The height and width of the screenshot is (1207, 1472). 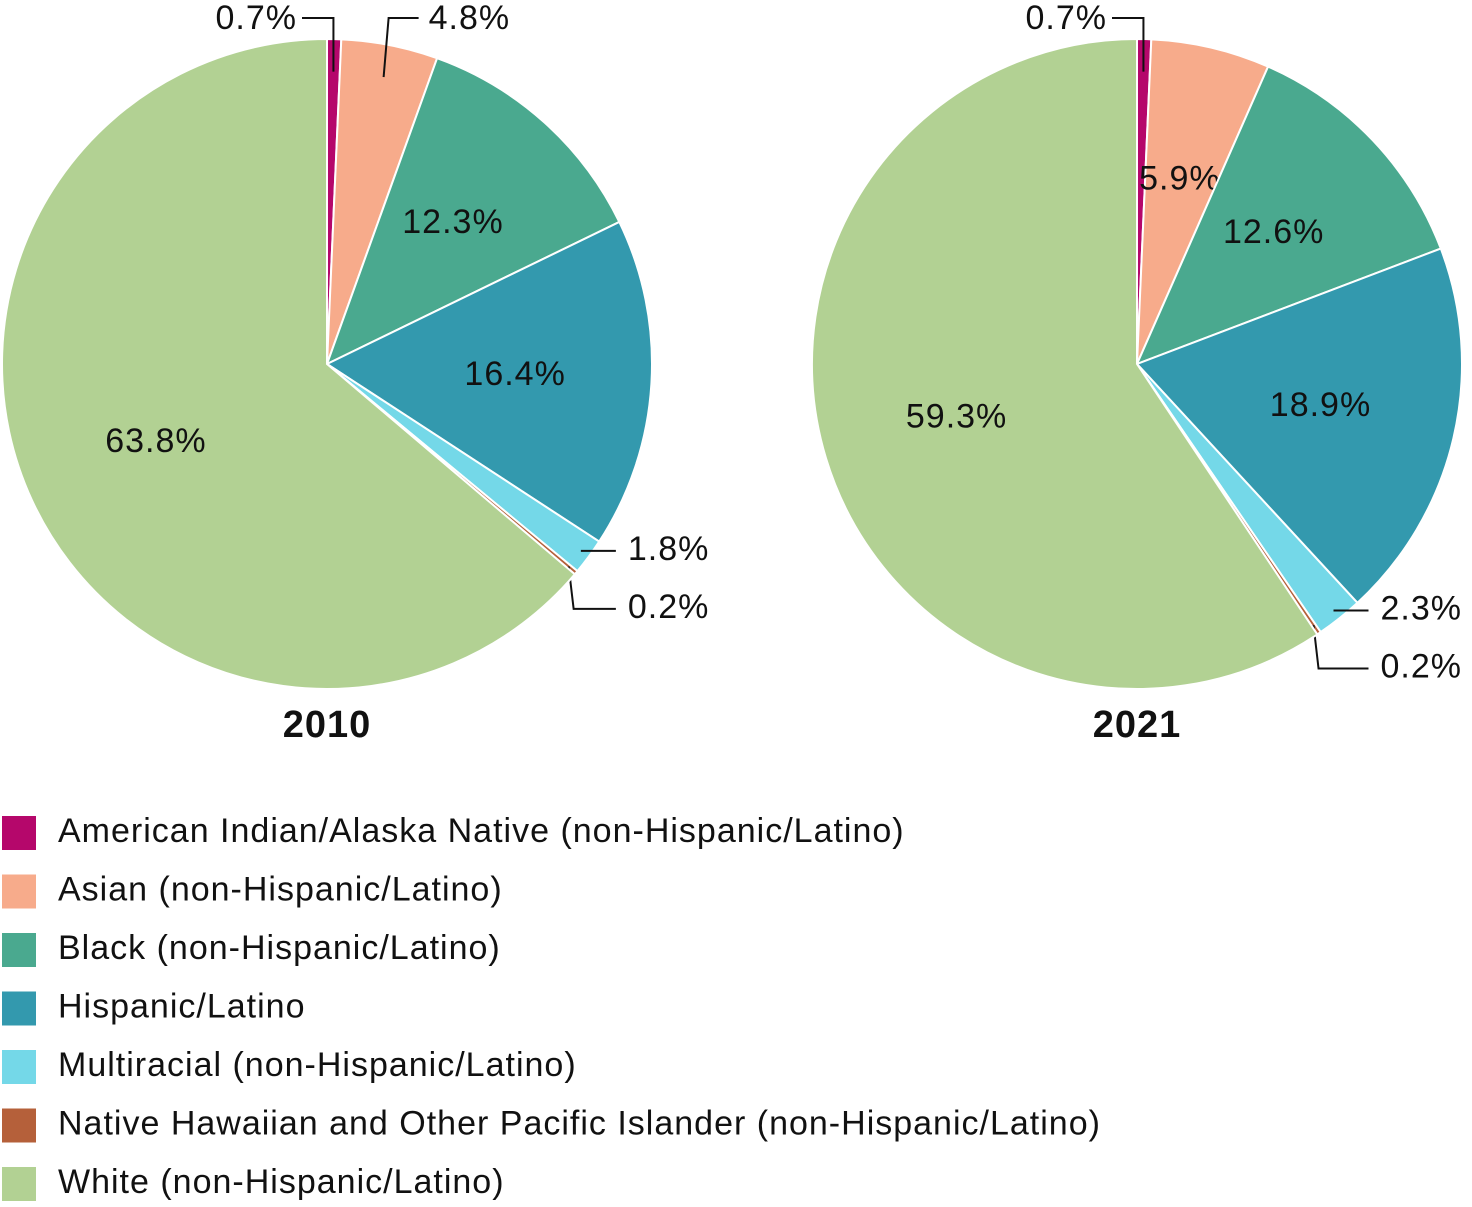 I want to click on legend-label: Hispanic/Latino, so click(x=181, y=1006).